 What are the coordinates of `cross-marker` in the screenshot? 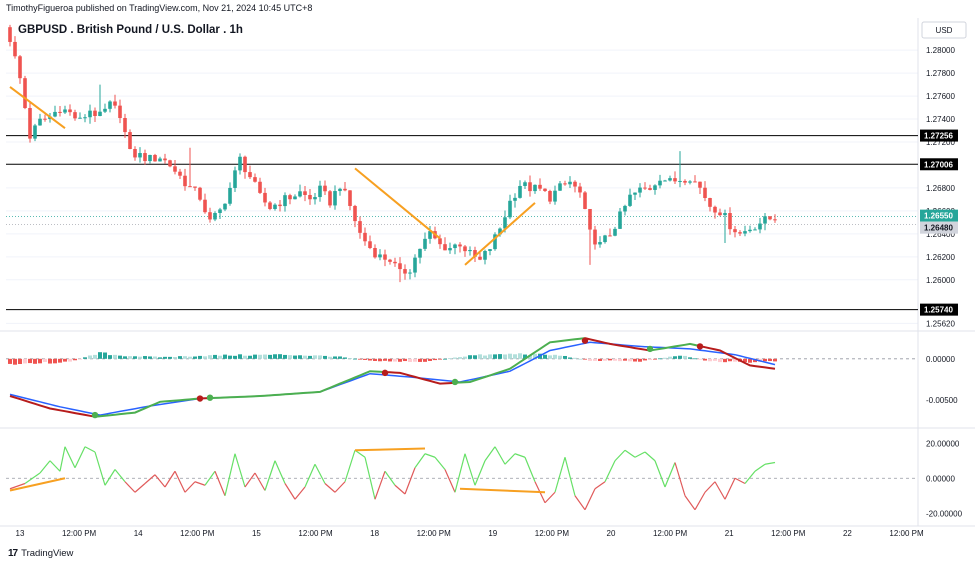 It's located at (210, 397).